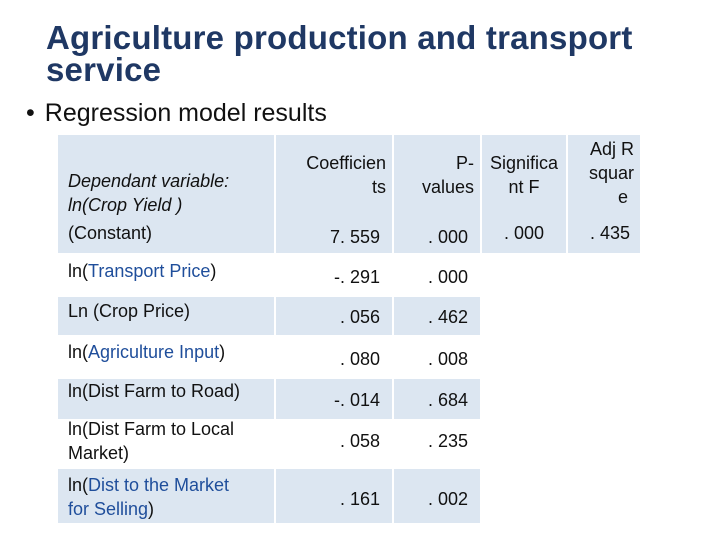 This screenshot has height=540, width=720. I want to click on row-label-constant: (Constant), so click(110, 233).